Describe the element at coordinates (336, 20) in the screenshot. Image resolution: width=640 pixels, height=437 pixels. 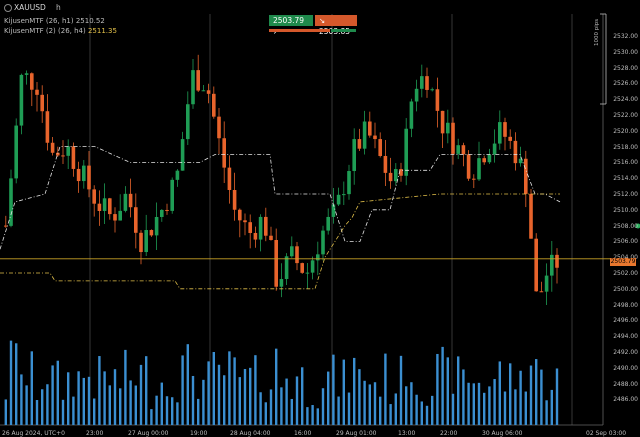
I see `sell-button: ↘ 2503.85` at that location.